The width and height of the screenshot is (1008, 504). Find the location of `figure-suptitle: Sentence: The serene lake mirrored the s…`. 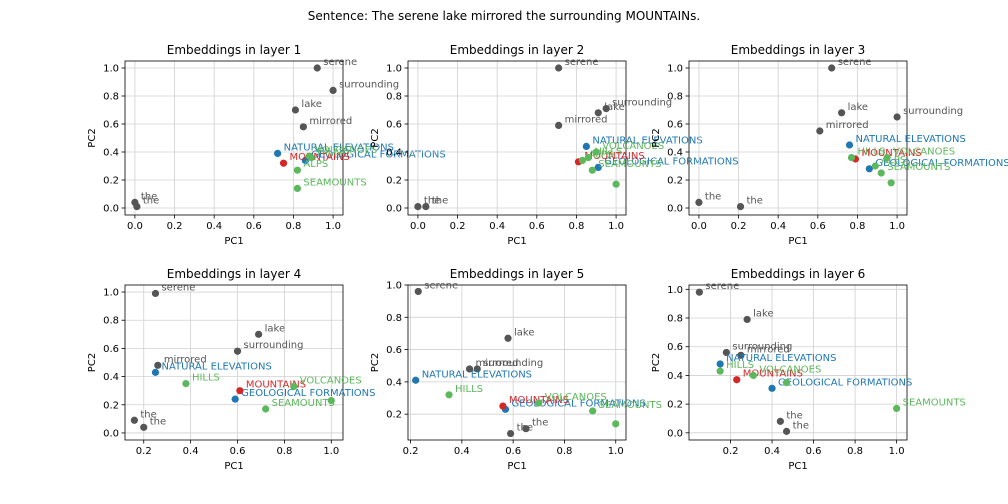

figure-suptitle: Sentence: The serene lake mirrored the s… is located at coordinates (504, 16).